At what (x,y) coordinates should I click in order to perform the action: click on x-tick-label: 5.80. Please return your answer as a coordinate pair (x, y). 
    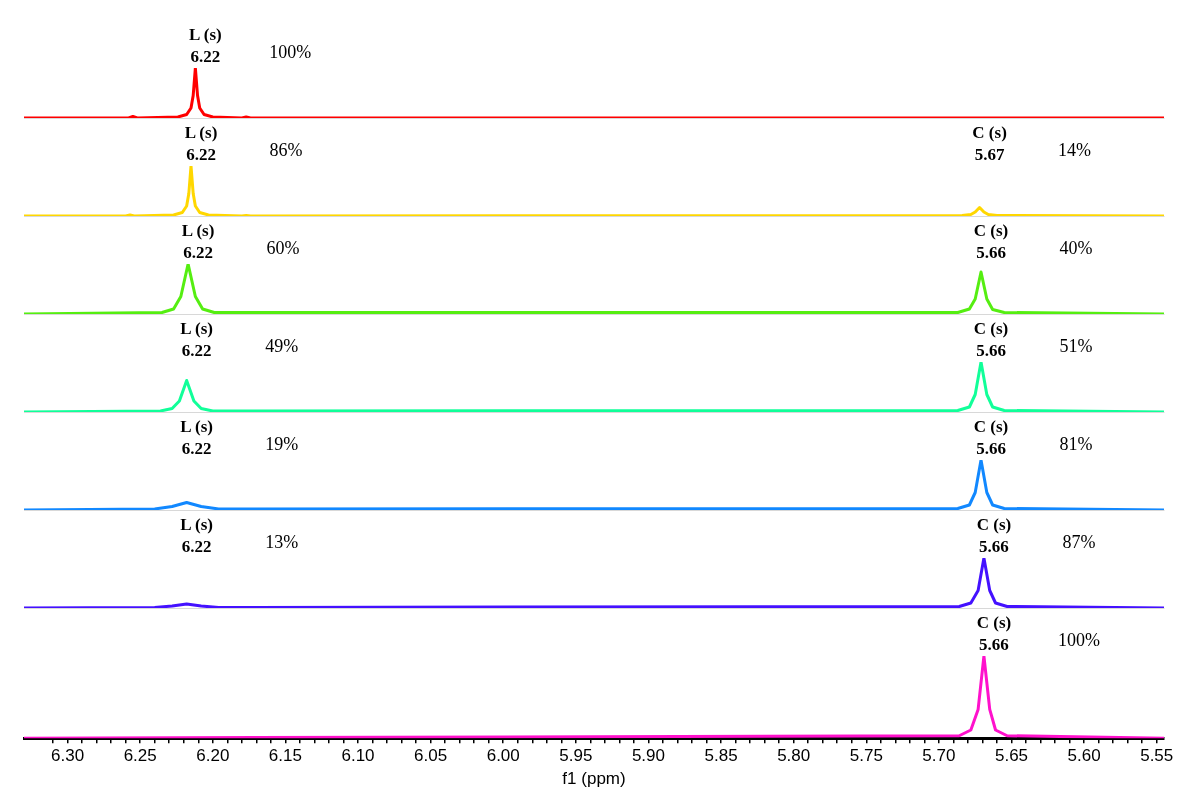
    Looking at the image, I should click on (794, 756).